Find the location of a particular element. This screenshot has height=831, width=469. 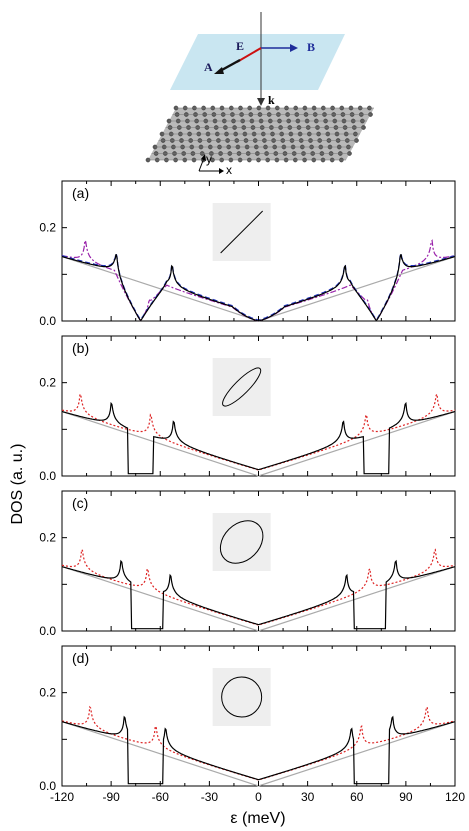

panel-label: (c) is located at coordinates (80, 503).